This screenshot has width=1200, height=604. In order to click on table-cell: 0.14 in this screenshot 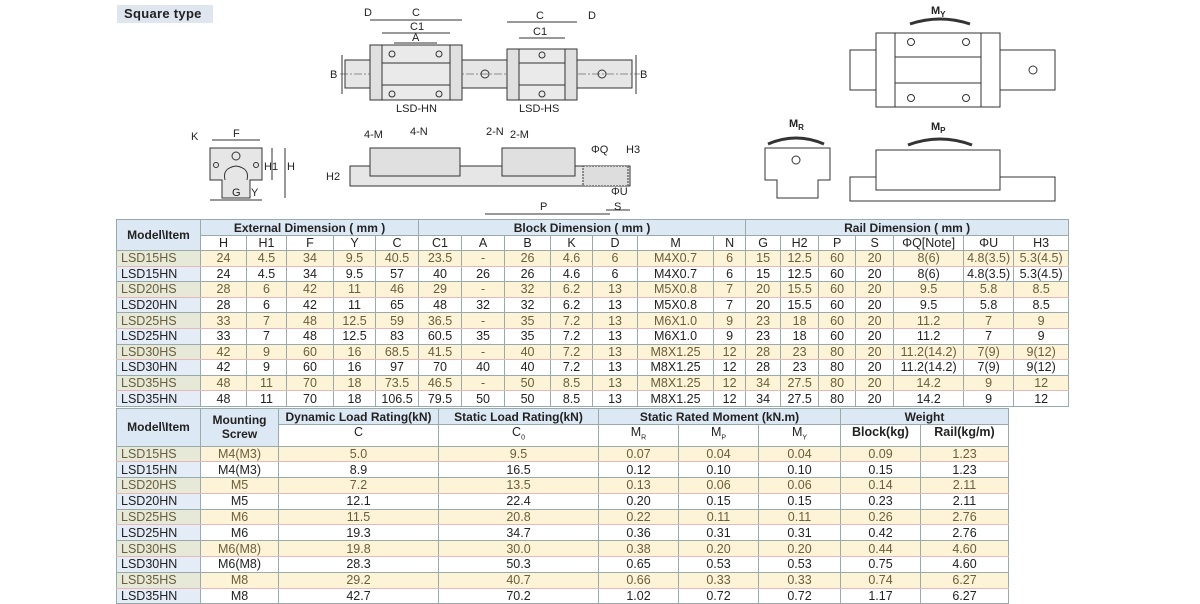, I will do `click(880, 485)`.